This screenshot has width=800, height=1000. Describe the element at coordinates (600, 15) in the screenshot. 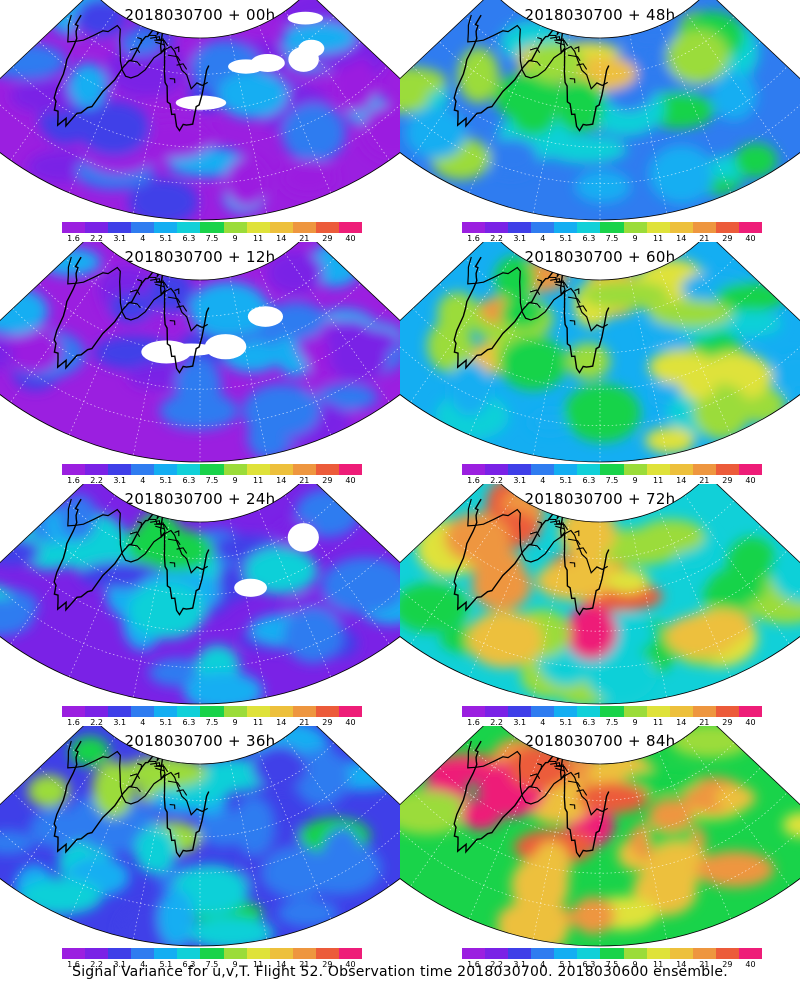

I see `panel-title: 2018030700 + 48h` at that location.